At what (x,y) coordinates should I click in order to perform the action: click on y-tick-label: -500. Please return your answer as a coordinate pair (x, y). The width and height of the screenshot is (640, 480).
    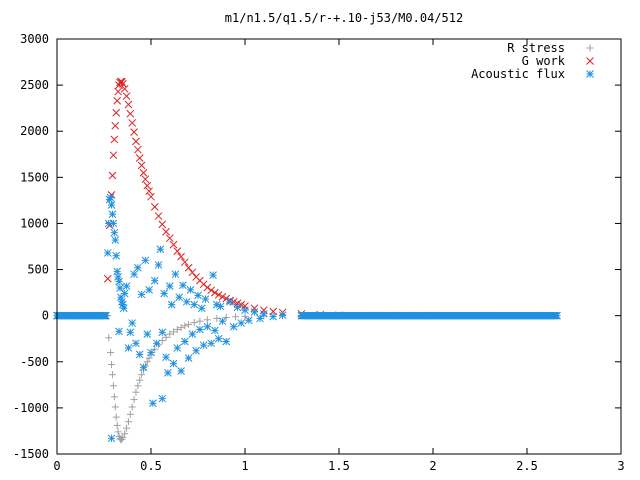
    Looking at the image, I should click on (34, 362).